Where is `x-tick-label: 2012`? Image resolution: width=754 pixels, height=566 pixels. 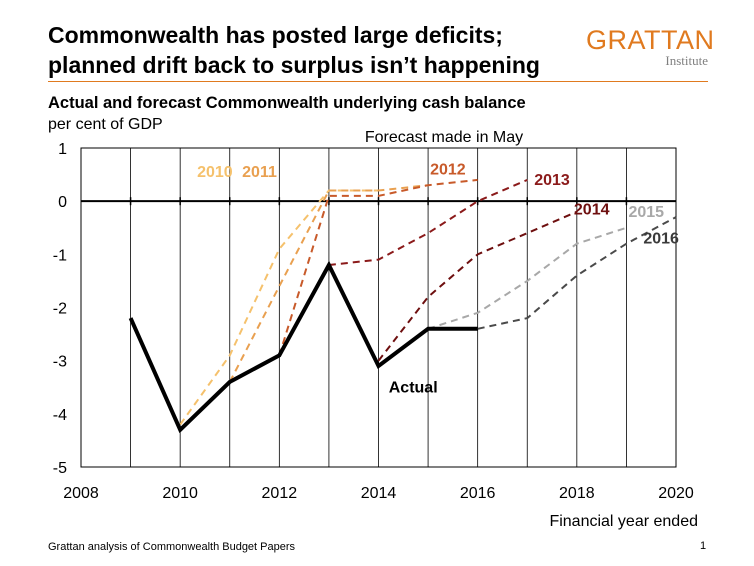
x-tick-label: 2012 is located at coordinates (280, 493).